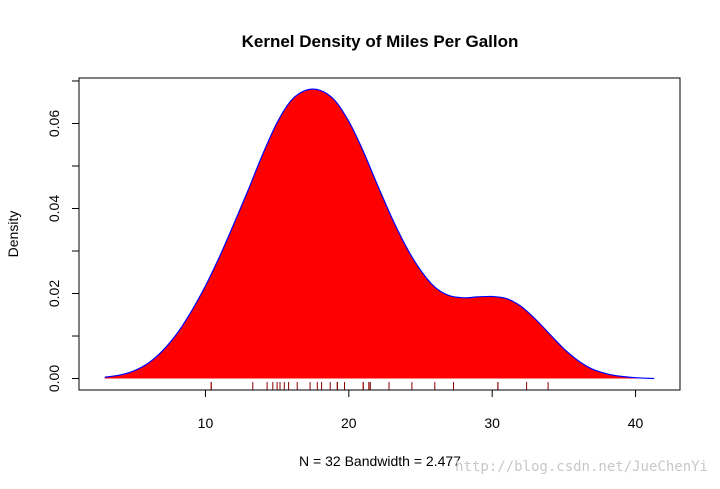 The width and height of the screenshot is (720, 489). What do you see at coordinates (206, 423) in the screenshot?
I see `x-tick-label: 10` at bounding box center [206, 423].